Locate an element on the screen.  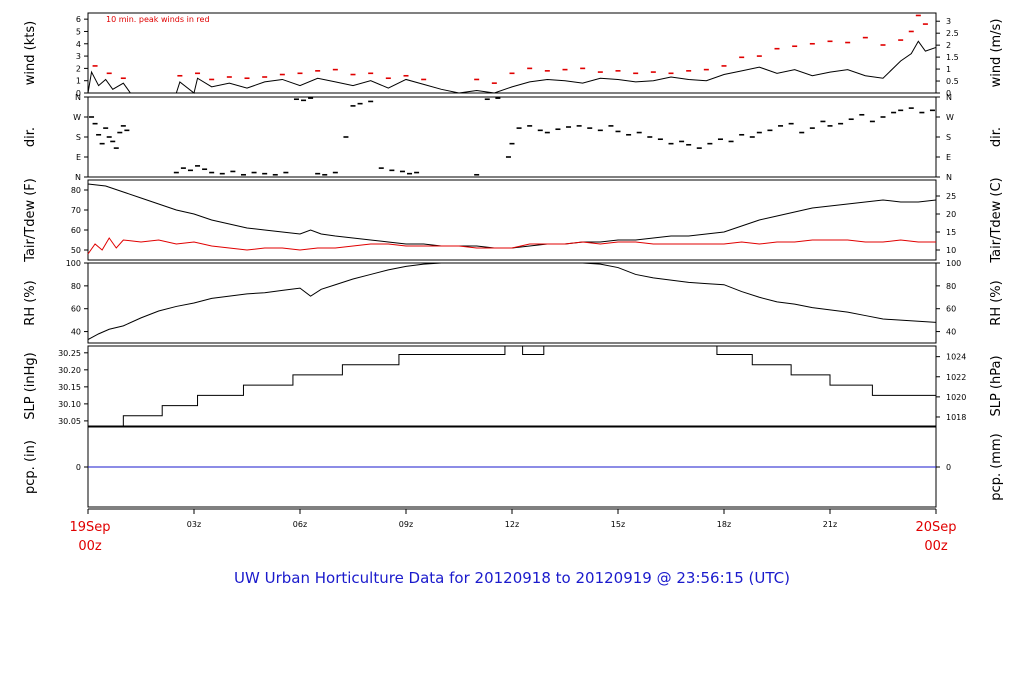
slp-left-axis-label: SLP (inHg) is located at coordinates (30, 386).